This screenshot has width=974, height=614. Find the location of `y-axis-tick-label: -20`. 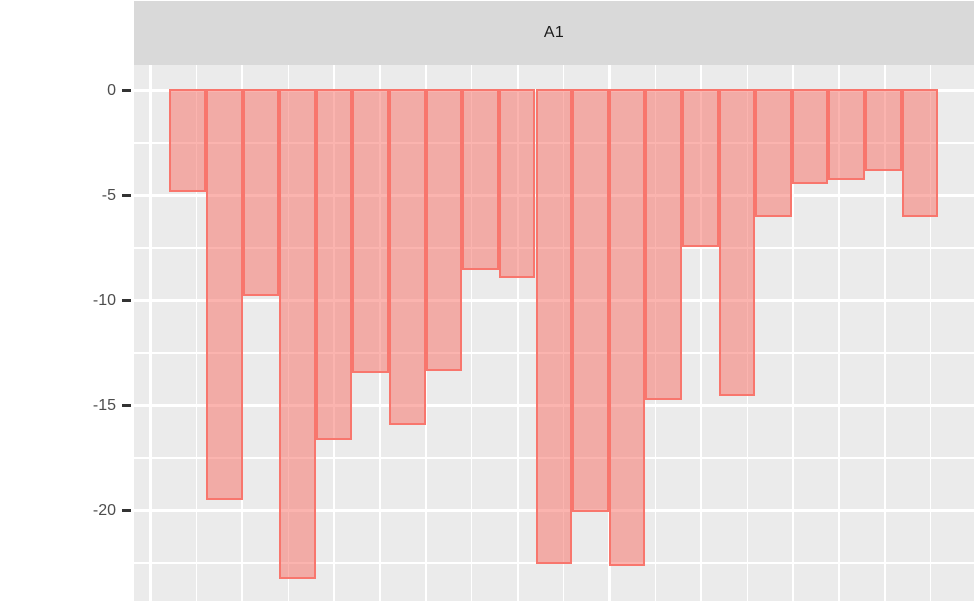

y-axis-tick-label: -20 is located at coordinates (104, 510).